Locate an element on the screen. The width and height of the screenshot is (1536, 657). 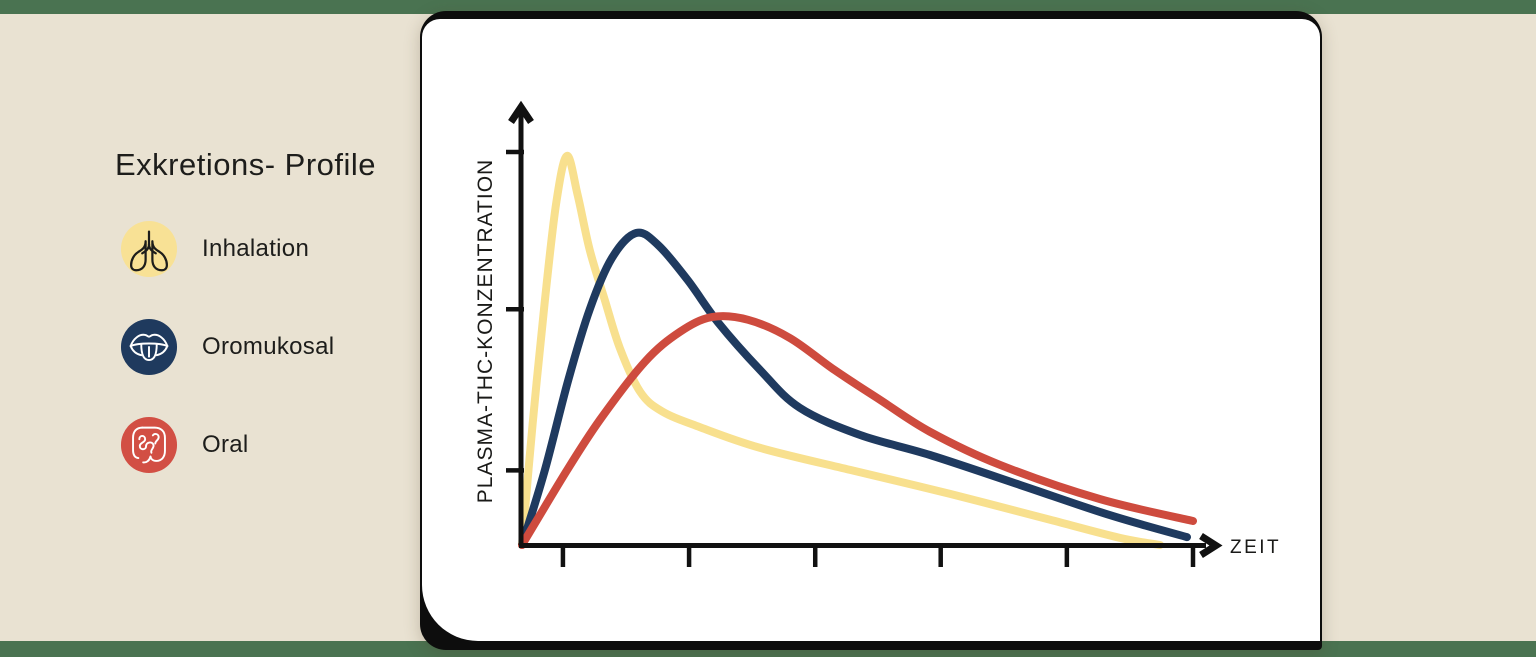
page-title: Exkretions- Profile is located at coordinates (246, 164).